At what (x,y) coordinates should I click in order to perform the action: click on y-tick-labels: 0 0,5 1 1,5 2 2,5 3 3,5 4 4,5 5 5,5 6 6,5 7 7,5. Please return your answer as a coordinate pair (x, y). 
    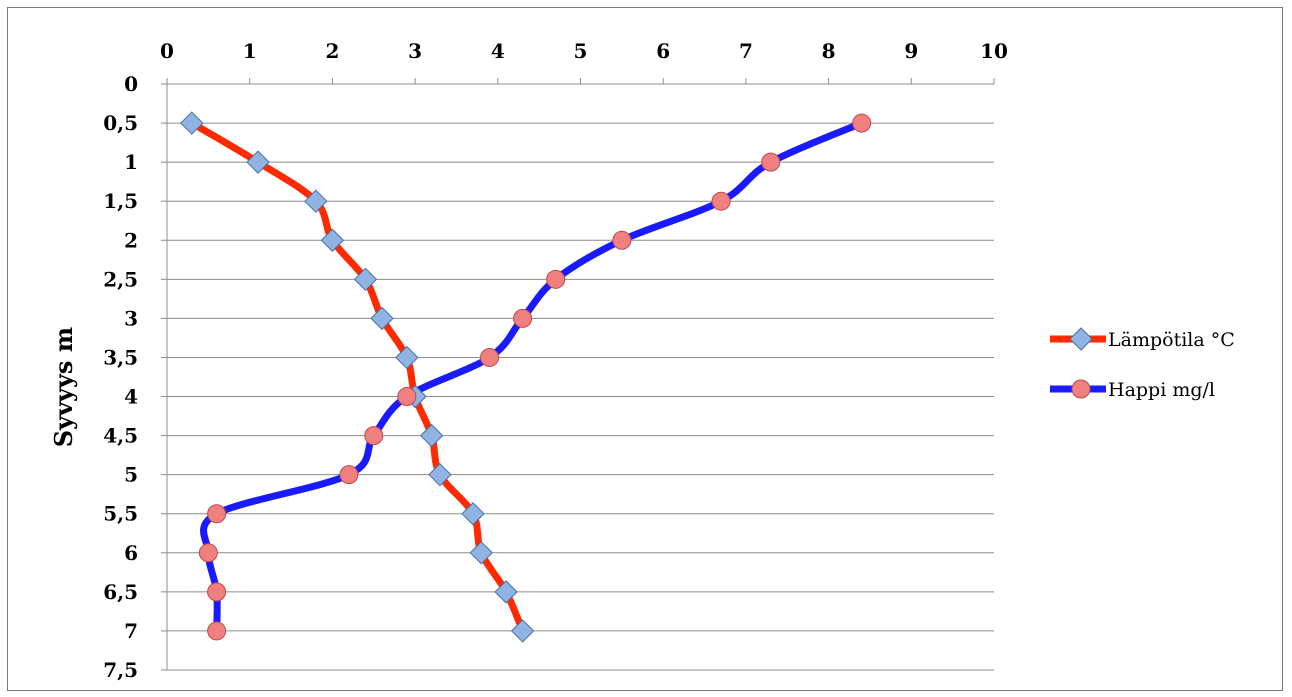
    Looking at the image, I should click on (120, 377).